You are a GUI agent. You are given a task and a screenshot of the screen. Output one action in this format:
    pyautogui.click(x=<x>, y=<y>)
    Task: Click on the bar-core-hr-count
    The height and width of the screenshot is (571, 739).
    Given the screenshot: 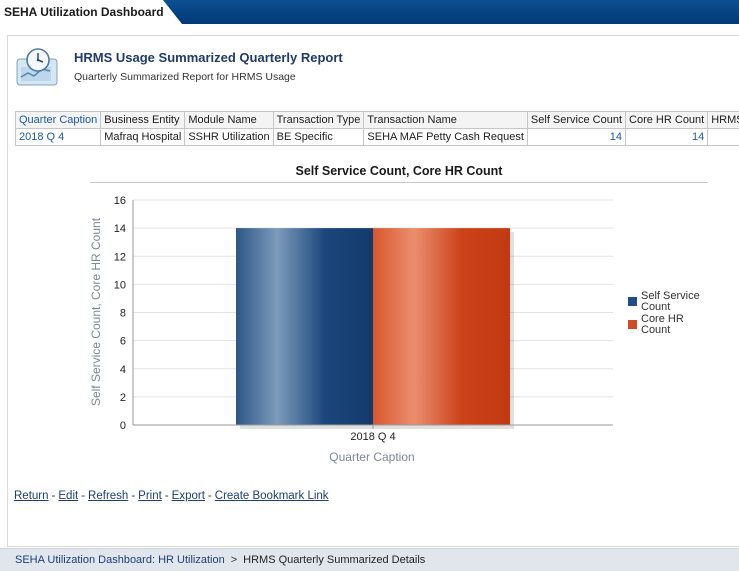 What is the action you would take?
    pyautogui.click(x=441, y=326)
    